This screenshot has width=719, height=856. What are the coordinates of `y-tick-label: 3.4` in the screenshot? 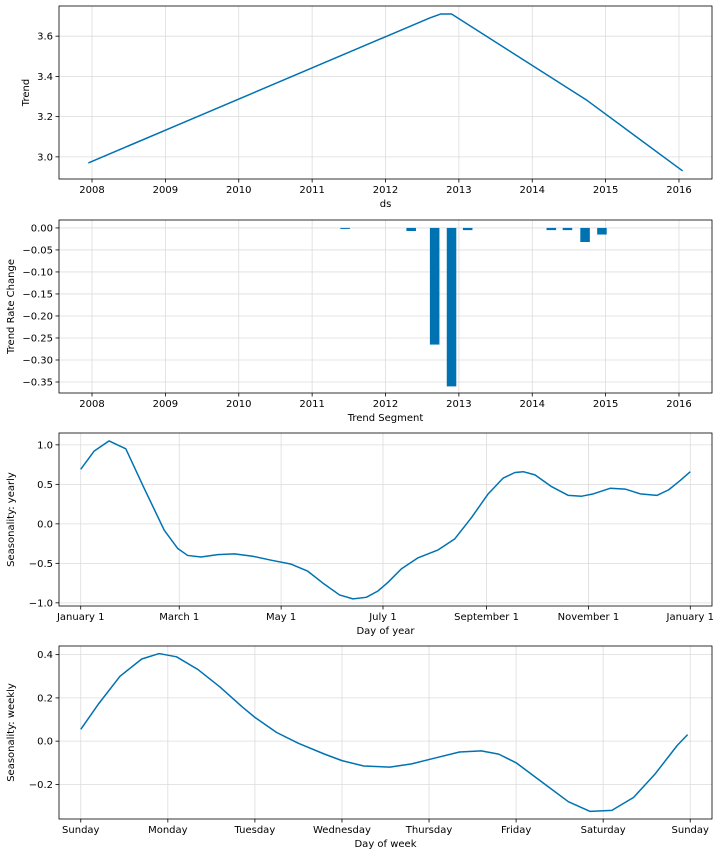 It's located at (45, 77).